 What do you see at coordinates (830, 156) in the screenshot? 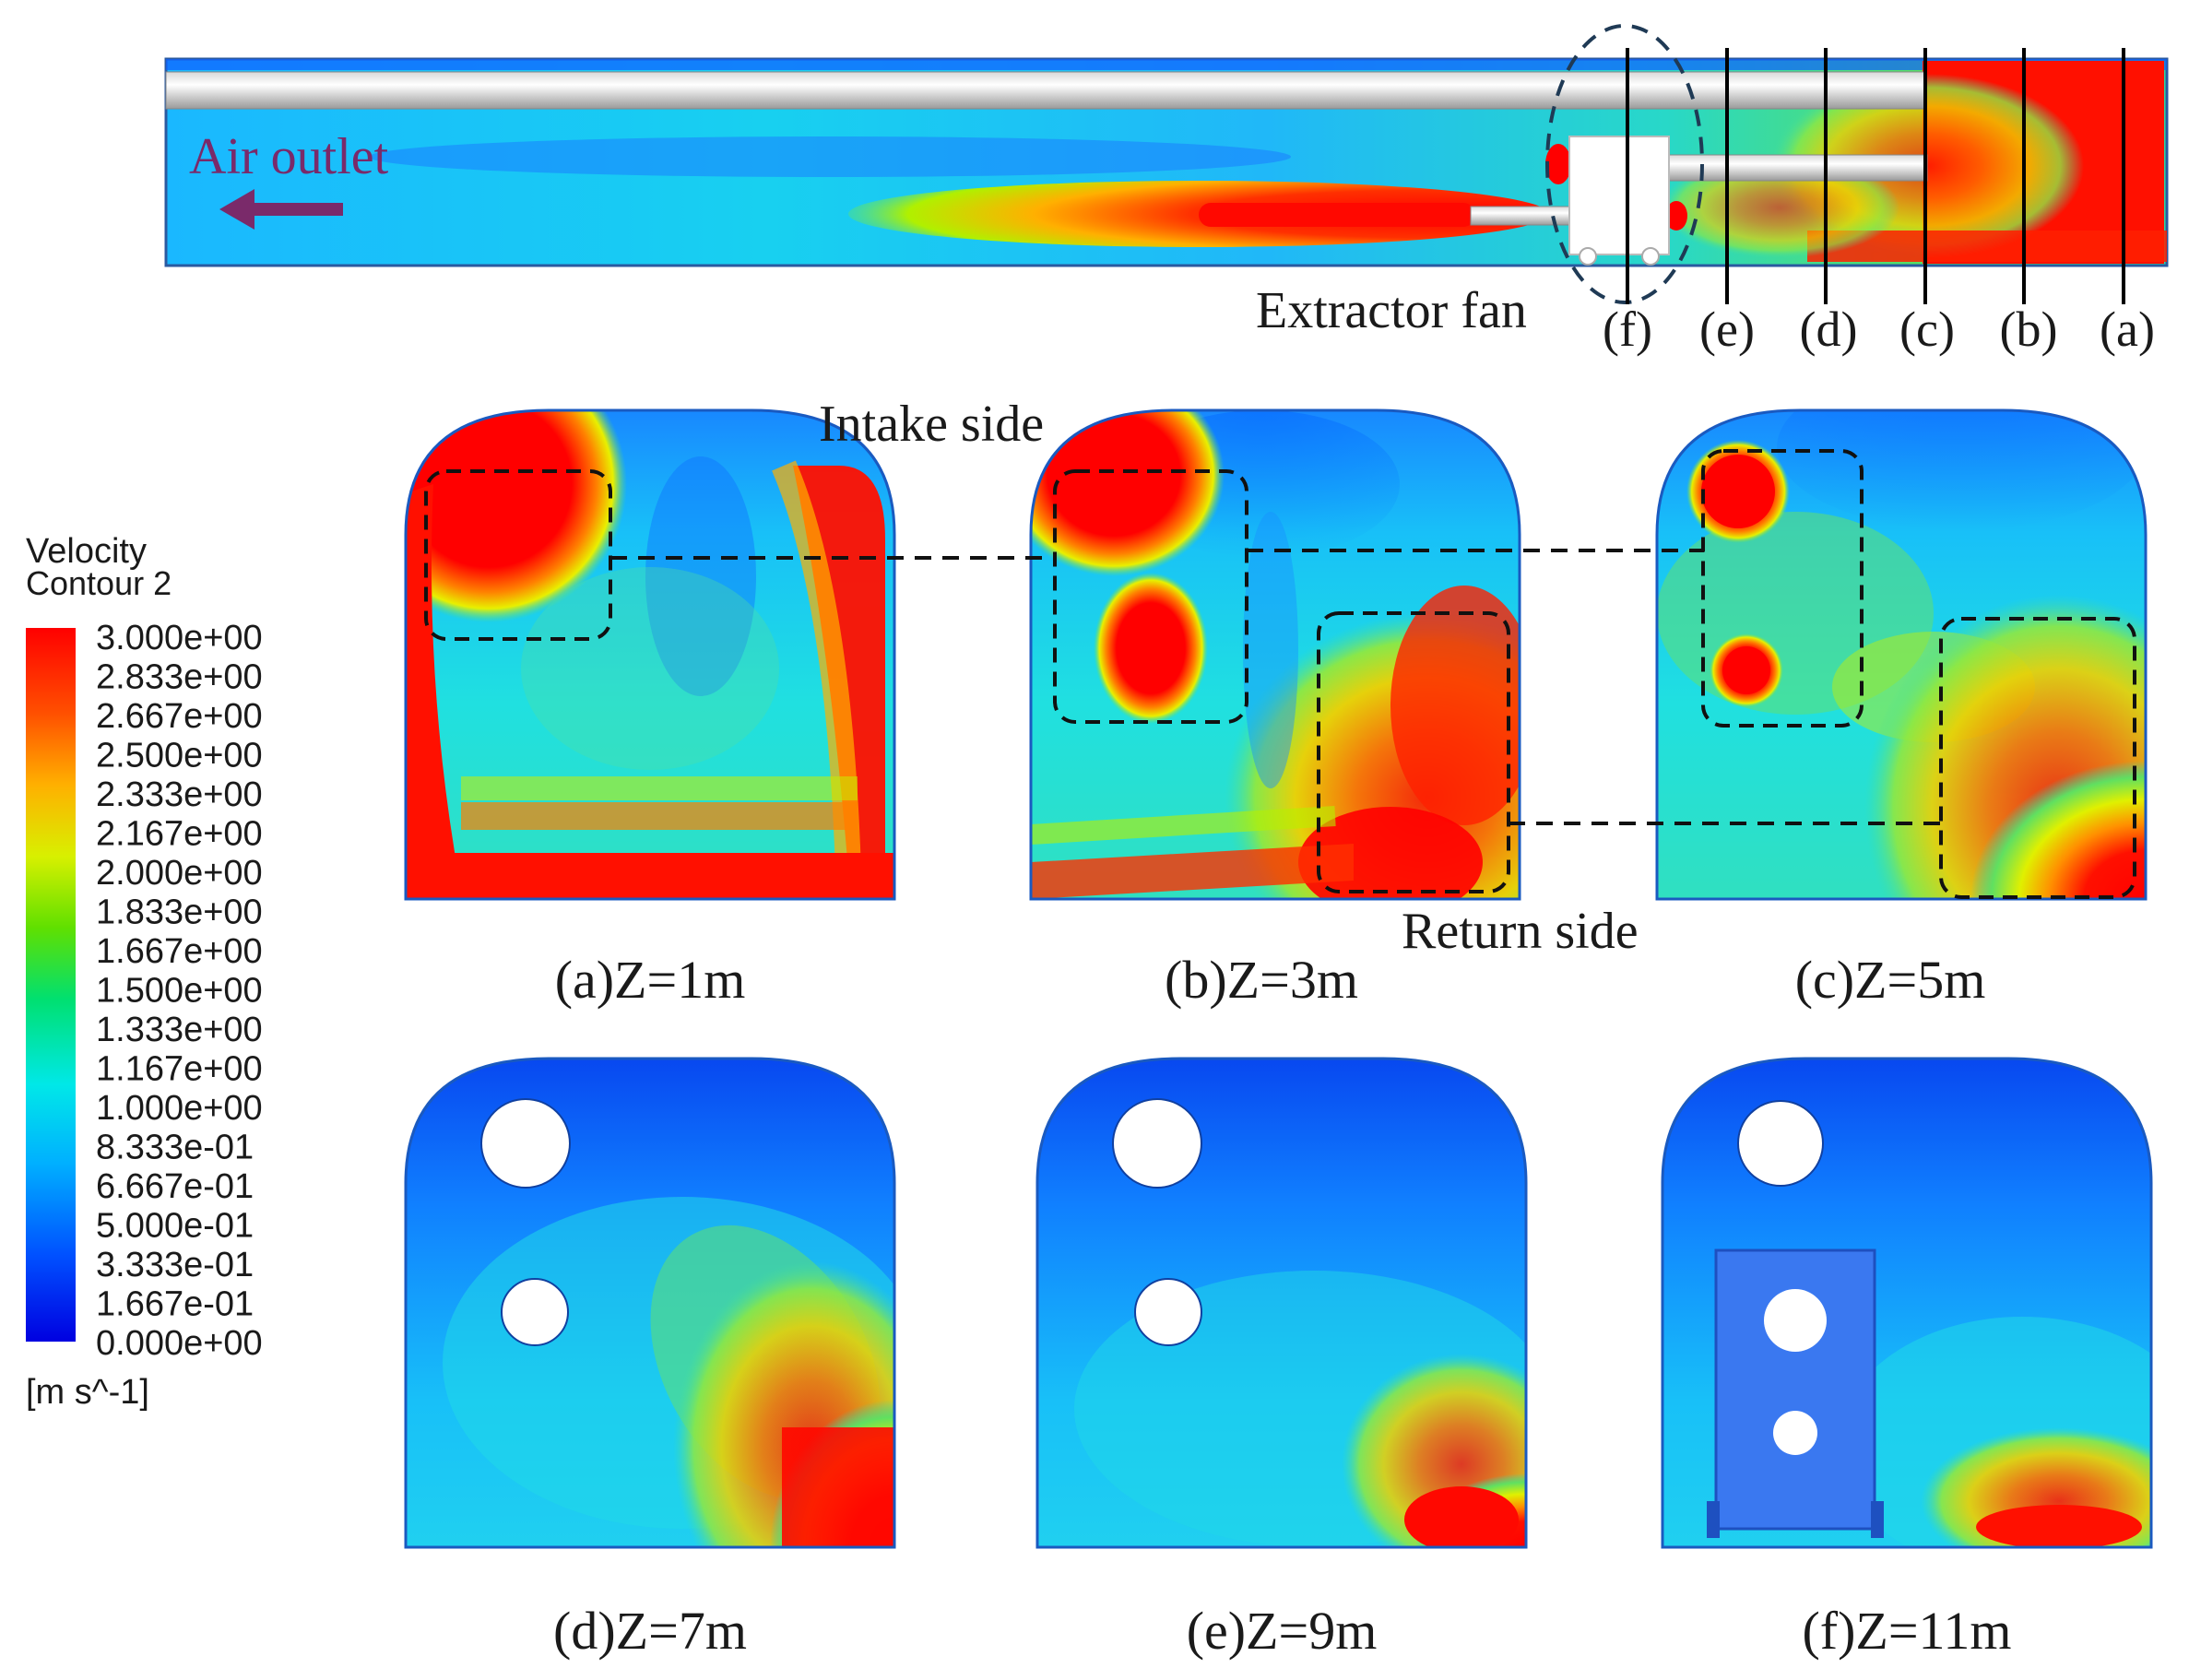
I see `low-velocity-streak` at bounding box center [830, 156].